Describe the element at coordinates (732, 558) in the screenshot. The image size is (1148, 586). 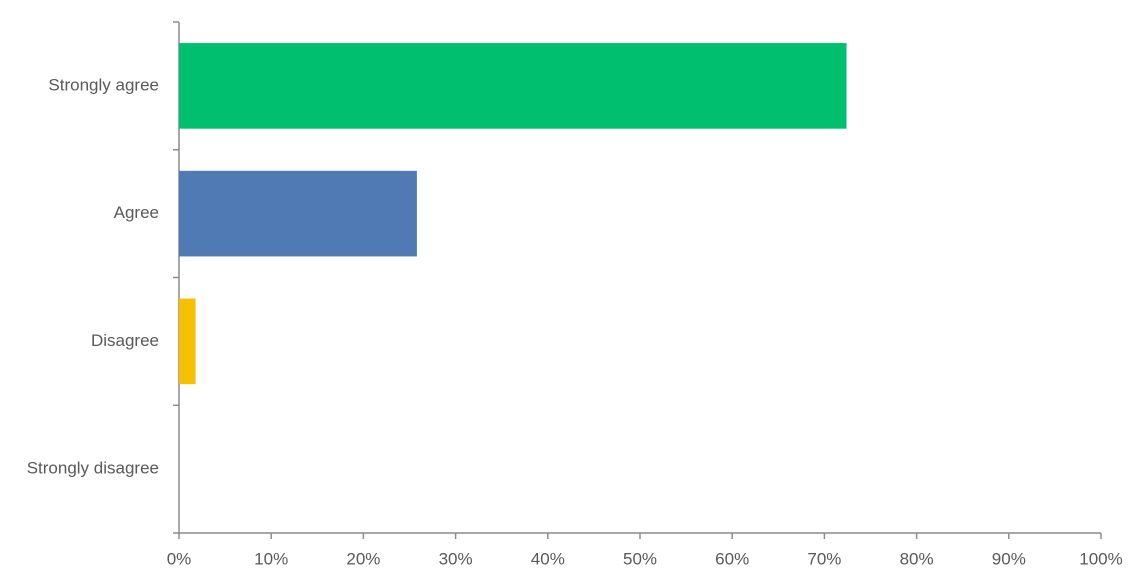
I see `x-tick-label: 60%` at that location.